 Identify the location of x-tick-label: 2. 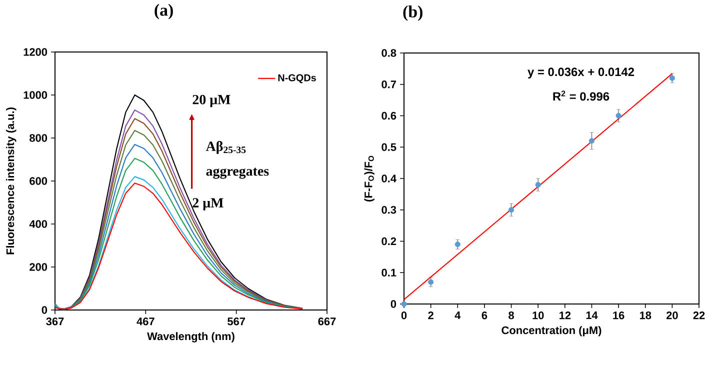
(431, 316).